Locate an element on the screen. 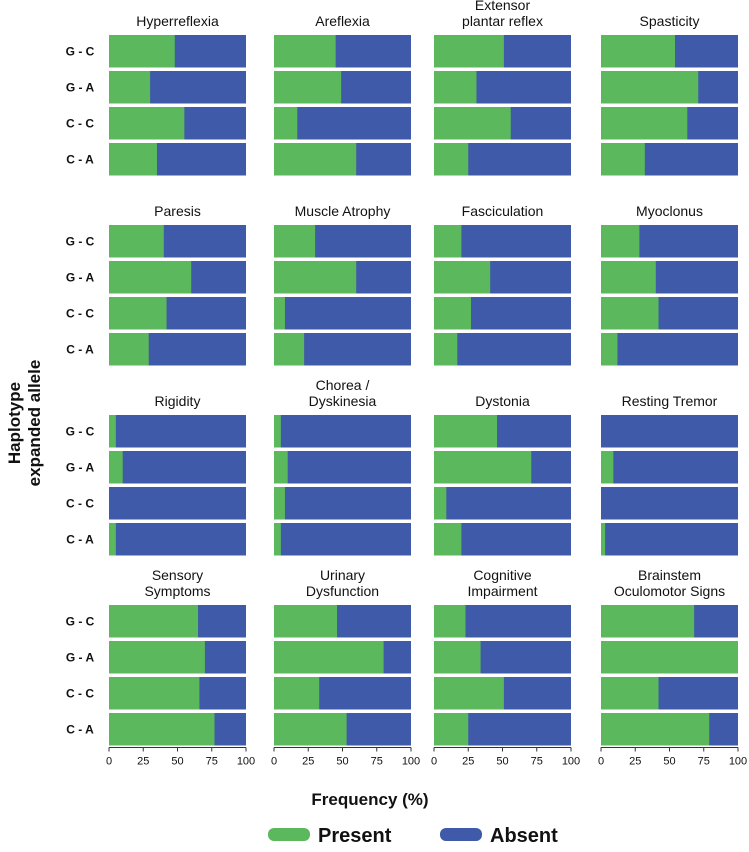 Image resolution: width=749 pixels, height=852 pixels. panel-title-line: Dystonia is located at coordinates (502, 401).